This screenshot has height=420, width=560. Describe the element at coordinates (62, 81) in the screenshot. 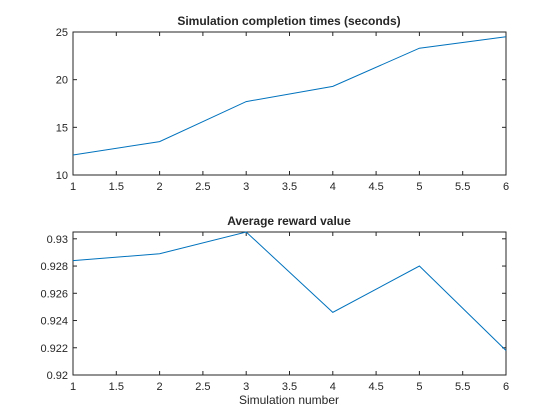

I see `y-tick-label: 20` at that location.